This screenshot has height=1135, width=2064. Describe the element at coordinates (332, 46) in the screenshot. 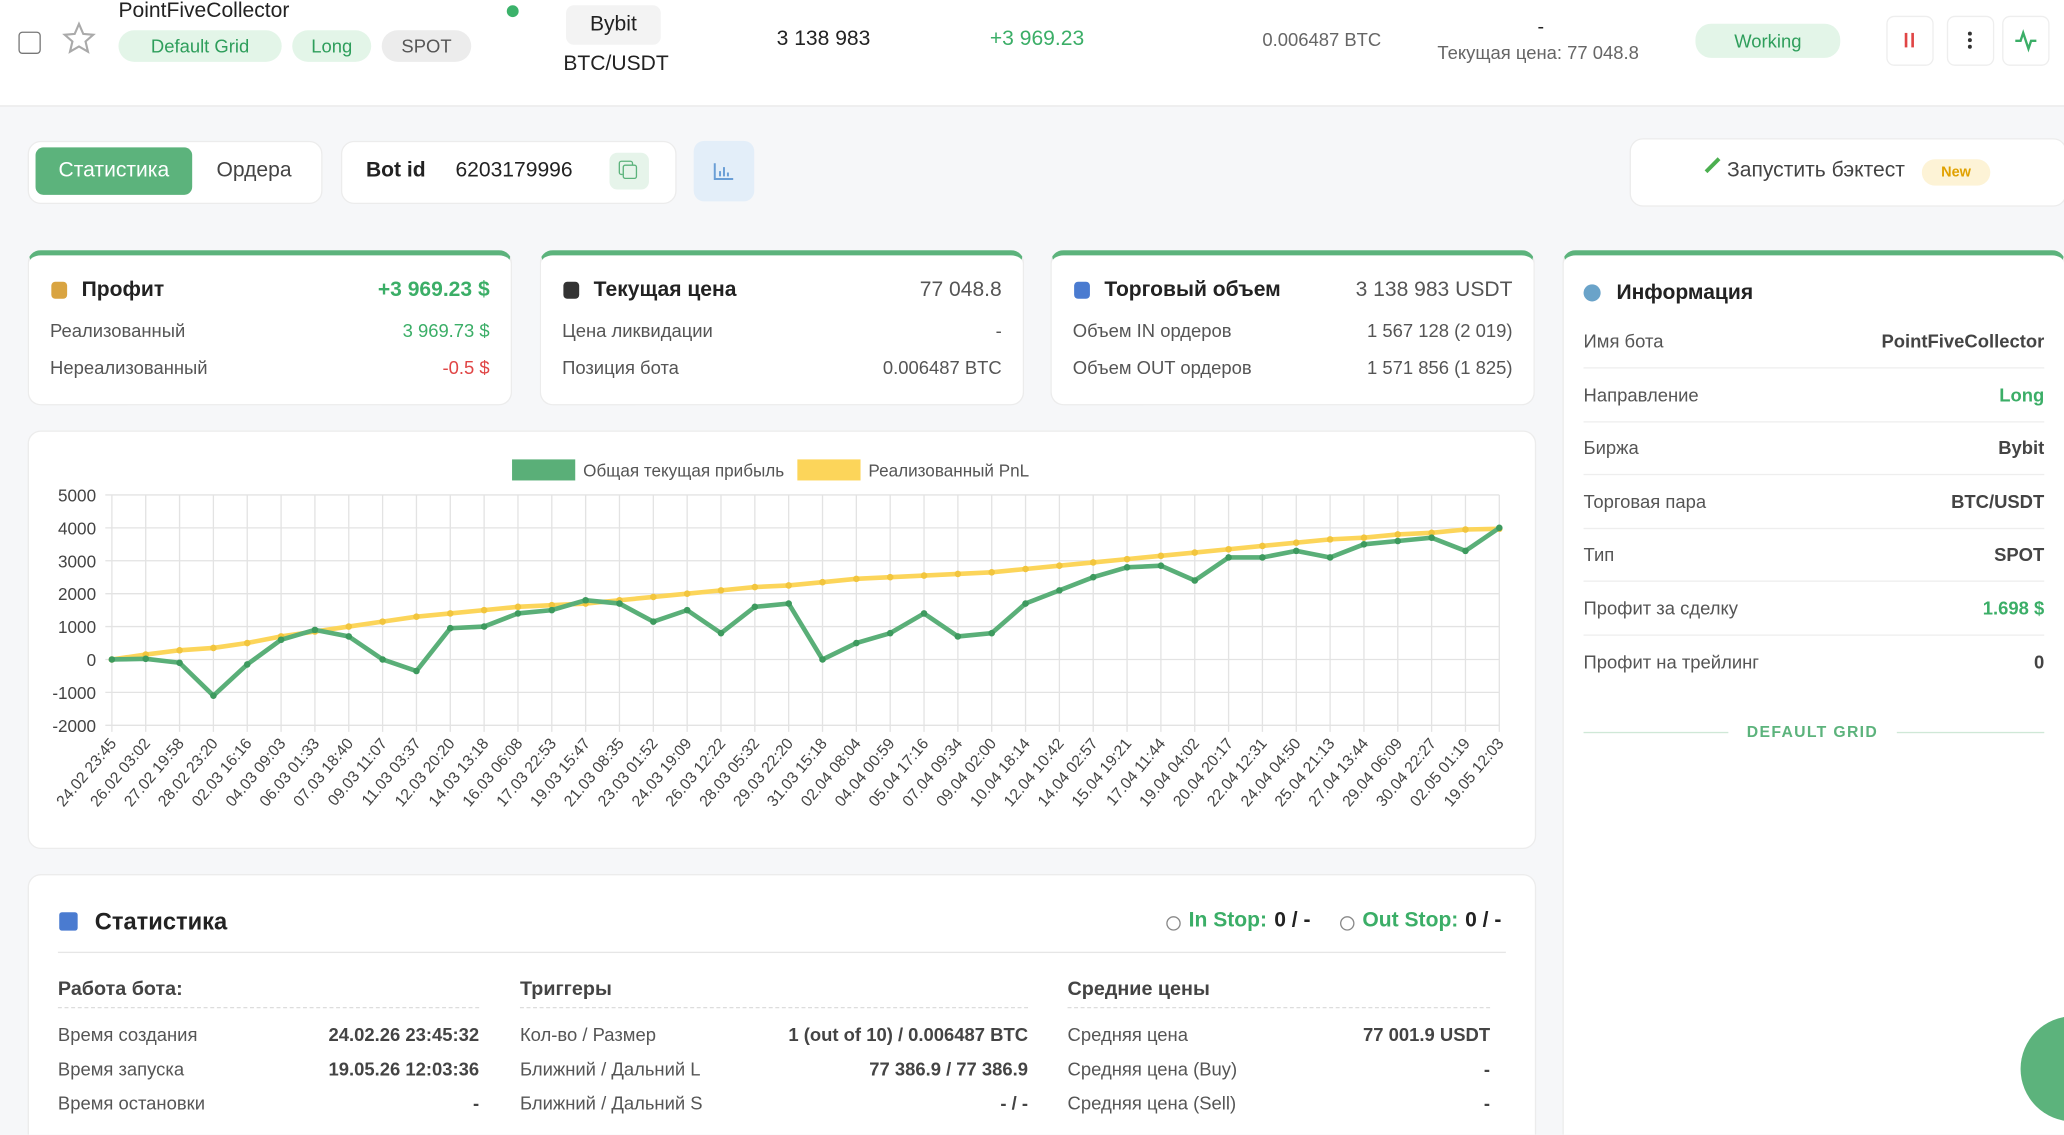

I see `tag: Long` at that location.